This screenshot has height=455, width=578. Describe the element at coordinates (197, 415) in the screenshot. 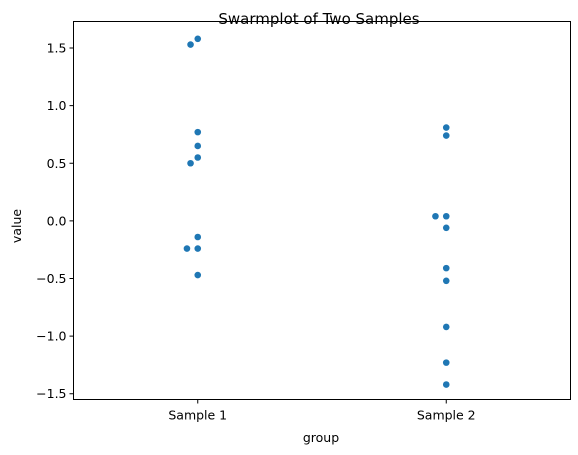

I see `x-tick-label: Sample 1` at that location.